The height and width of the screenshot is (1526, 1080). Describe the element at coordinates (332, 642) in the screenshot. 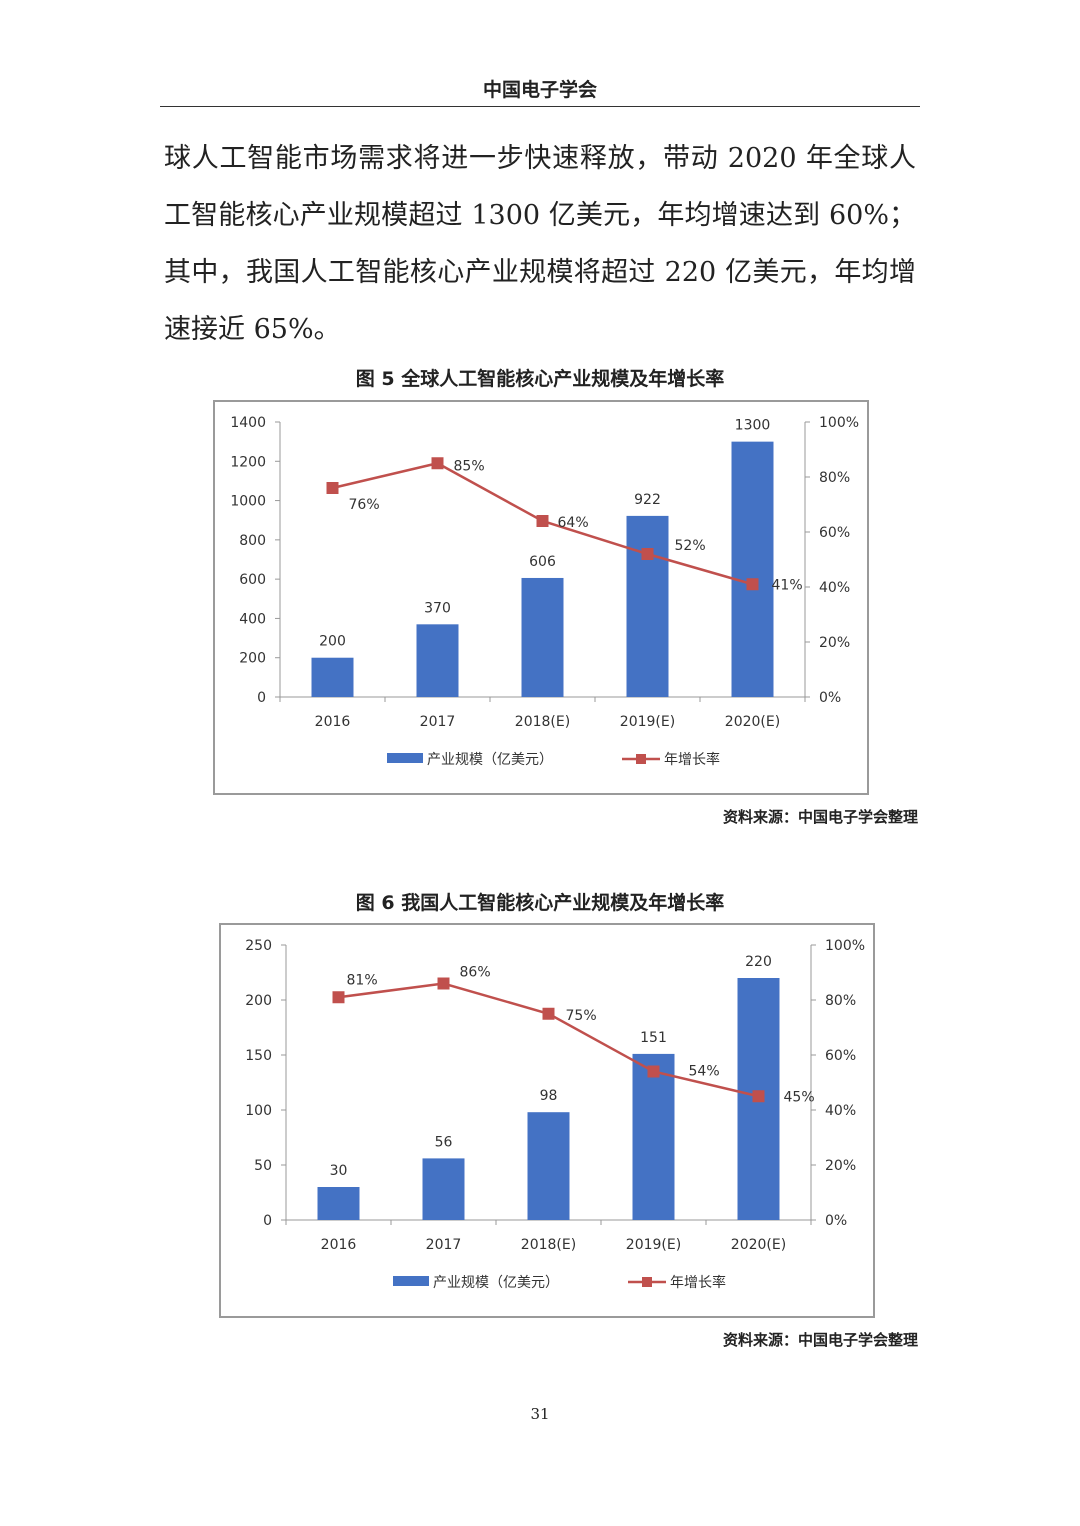

I see `bar-data-label: 200` at that location.